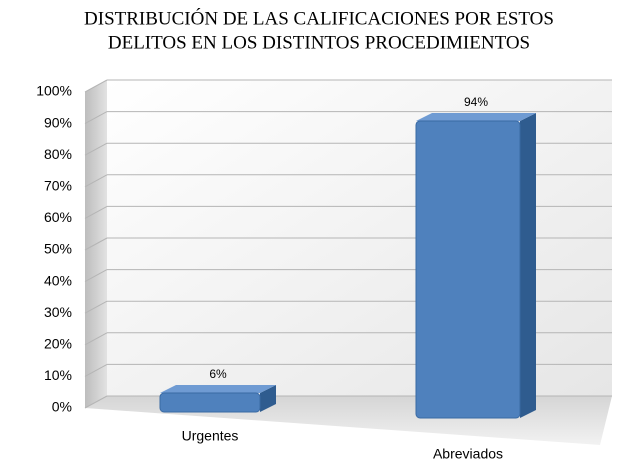 The height and width of the screenshot is (472, 638). What do you see at coordinates (58, 280) in the screenshot?
I see `y-tick-label: 40%` at bounding box center [58, 280].